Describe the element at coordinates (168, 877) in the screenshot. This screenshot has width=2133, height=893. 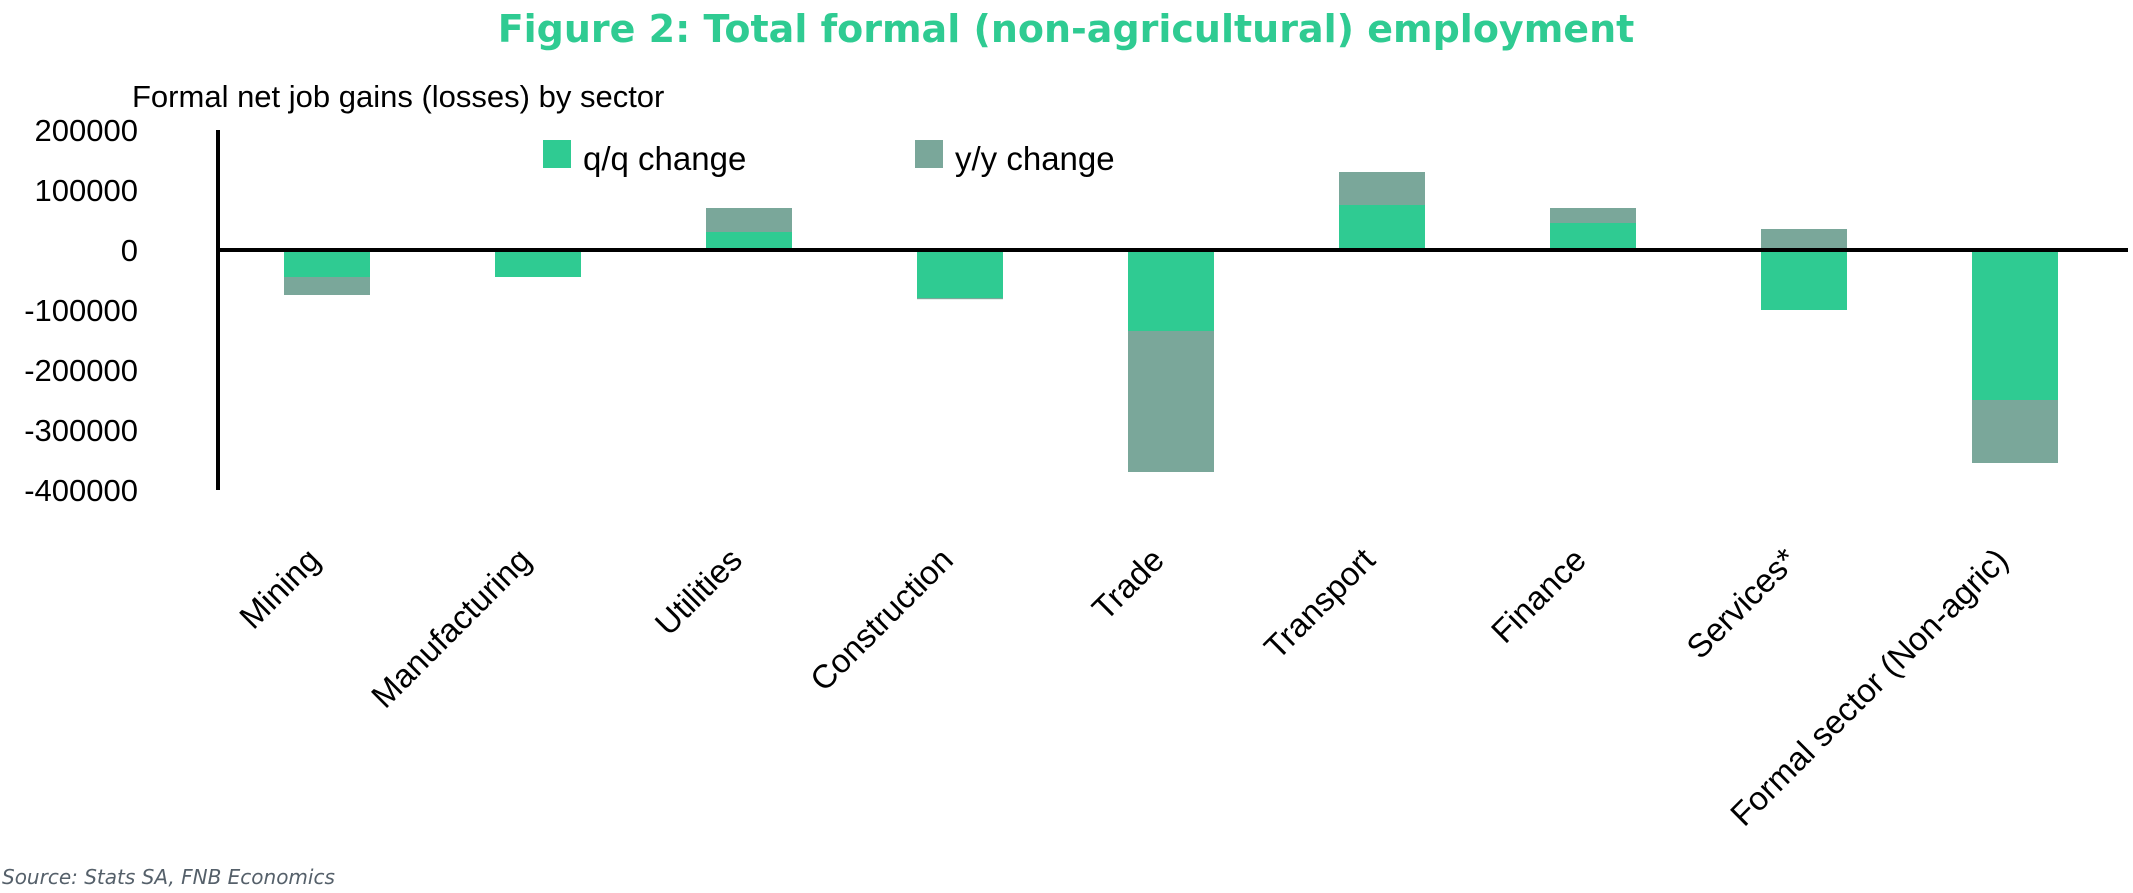
I see `source-note: Source: Stats SA, FNB Economics` at that location.